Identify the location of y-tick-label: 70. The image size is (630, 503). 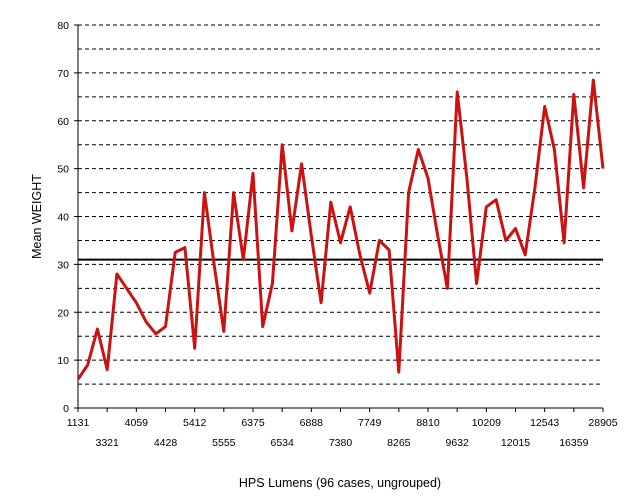
(63, 74).